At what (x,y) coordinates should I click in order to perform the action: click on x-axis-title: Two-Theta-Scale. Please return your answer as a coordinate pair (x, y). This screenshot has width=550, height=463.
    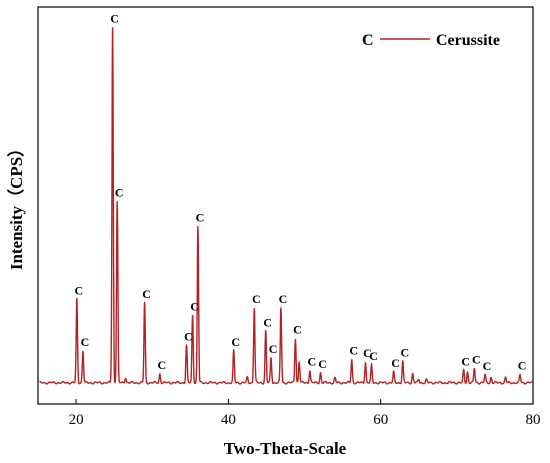
    Looking at the image, I should click on (285, 448).